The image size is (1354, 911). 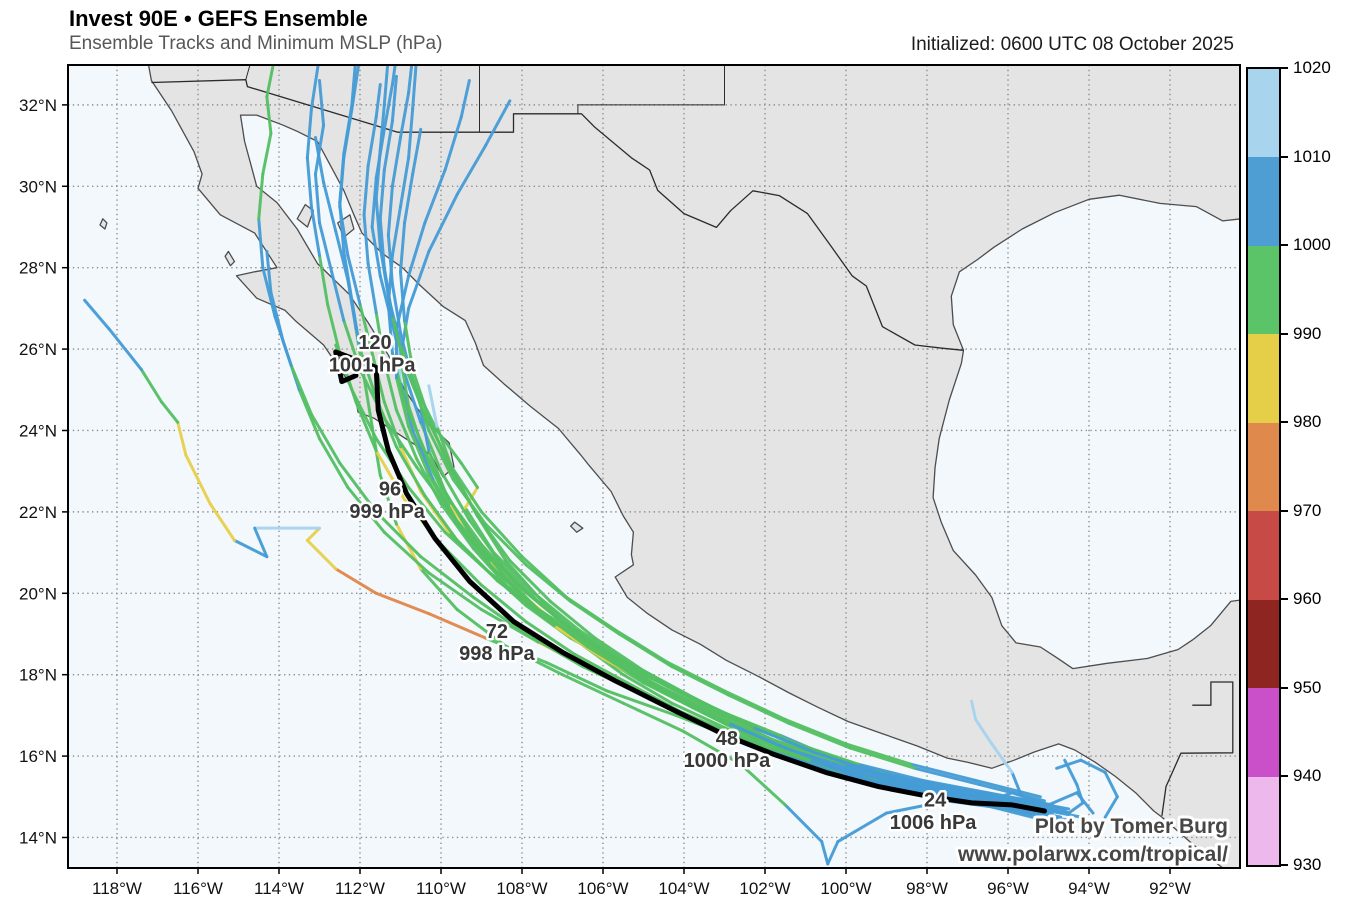 I want to click on x-tick-label: 112°W, so click(x=360, y=888).